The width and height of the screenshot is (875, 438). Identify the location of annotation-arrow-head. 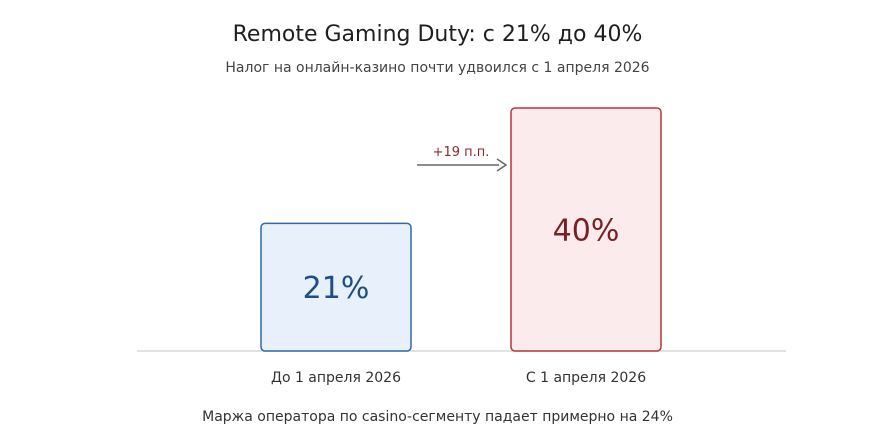
(502, 165).